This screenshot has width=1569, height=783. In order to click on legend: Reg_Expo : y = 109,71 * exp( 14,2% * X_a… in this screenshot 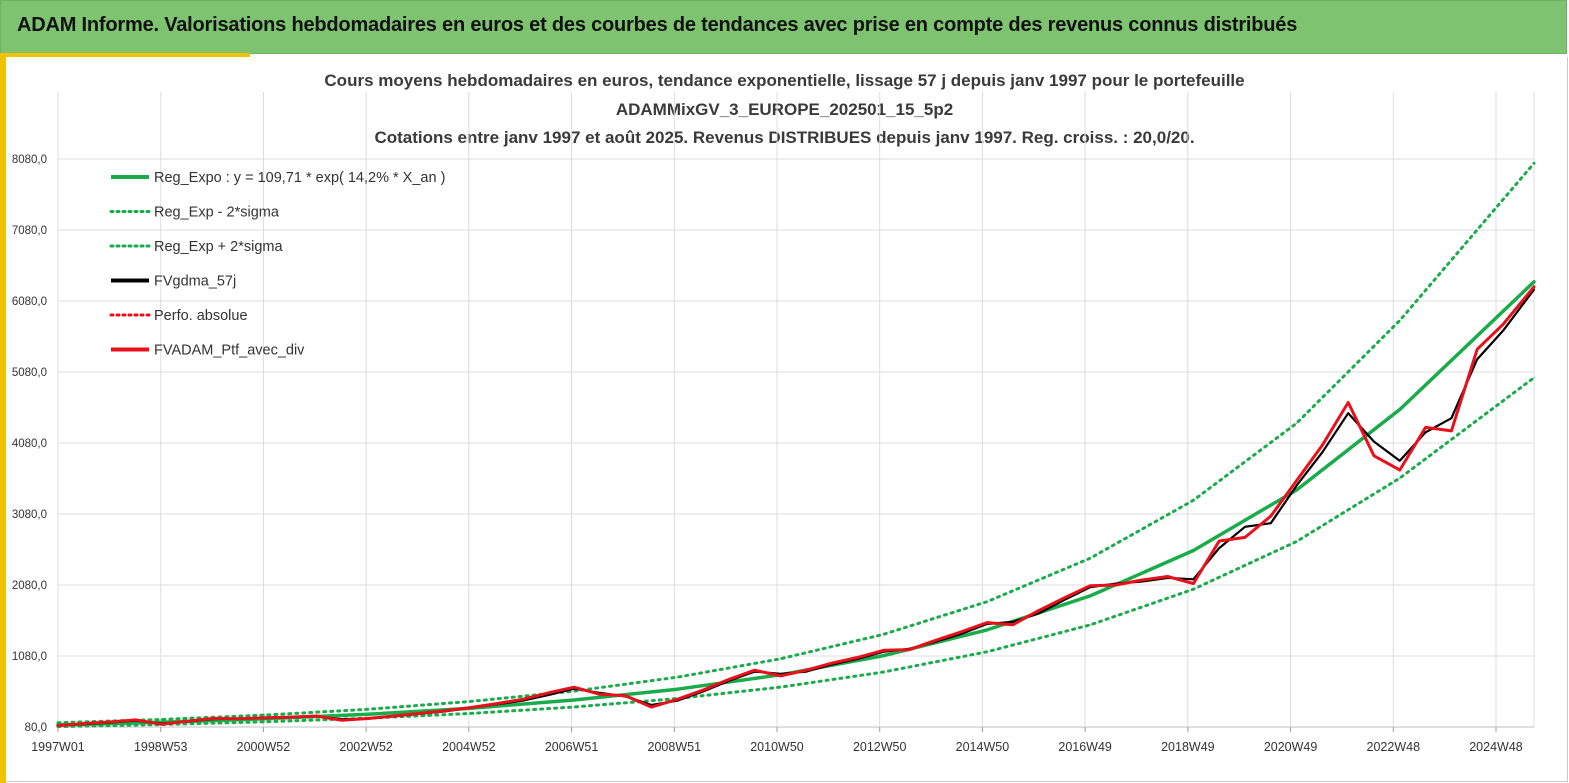, I will do `click(277, 264)`.